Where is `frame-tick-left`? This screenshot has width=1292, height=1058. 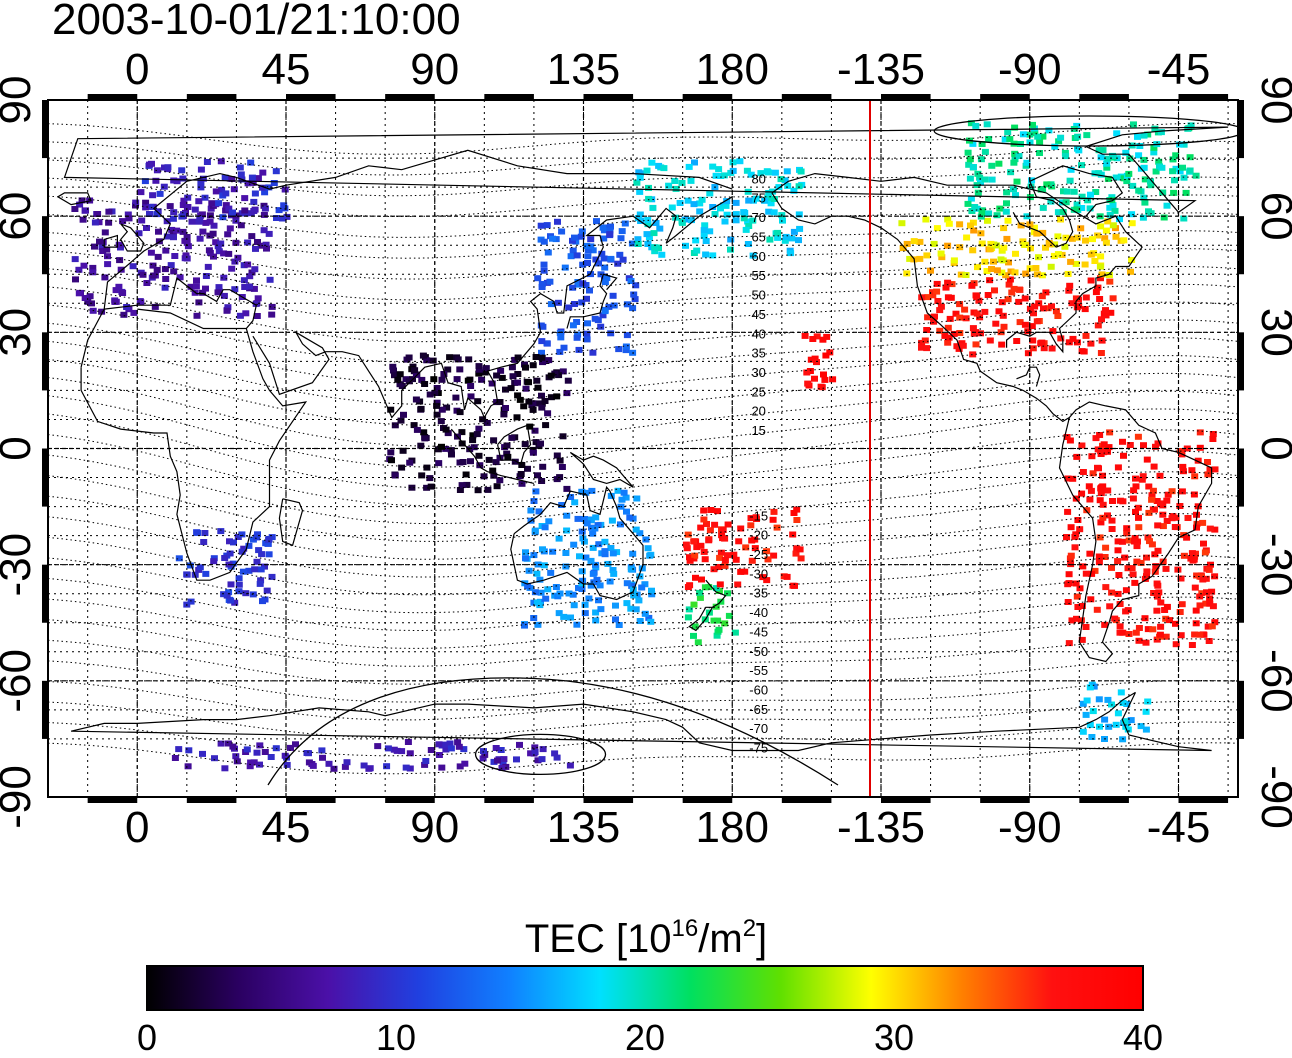
frame-tick-left is located at coordinates (45, 129).